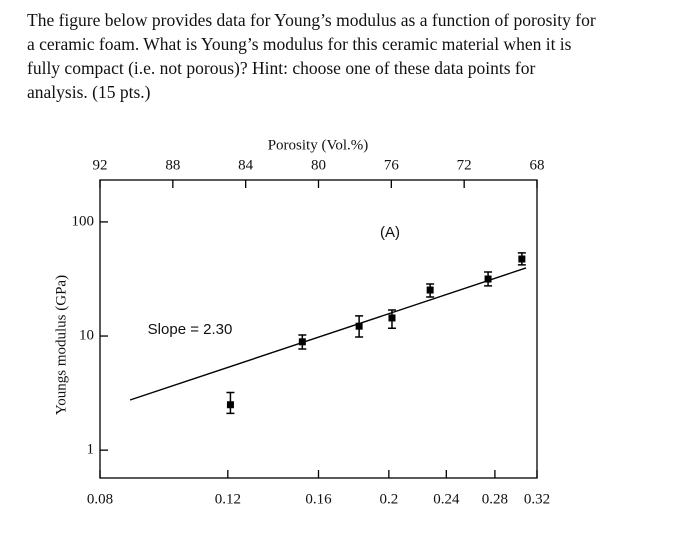 The width and height of the screenshot is (700, 535). Describe the element at coordinates (190, 329) in the screenshot. I see `slope-annotation: Slope = 2.30` at that location.